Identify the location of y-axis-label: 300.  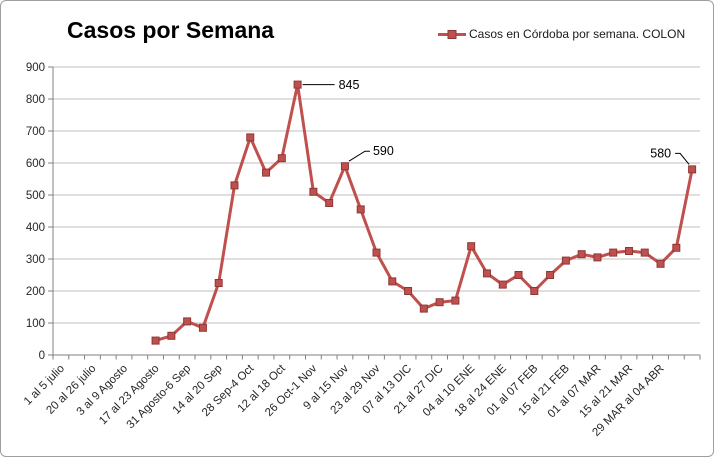
(35, 260).